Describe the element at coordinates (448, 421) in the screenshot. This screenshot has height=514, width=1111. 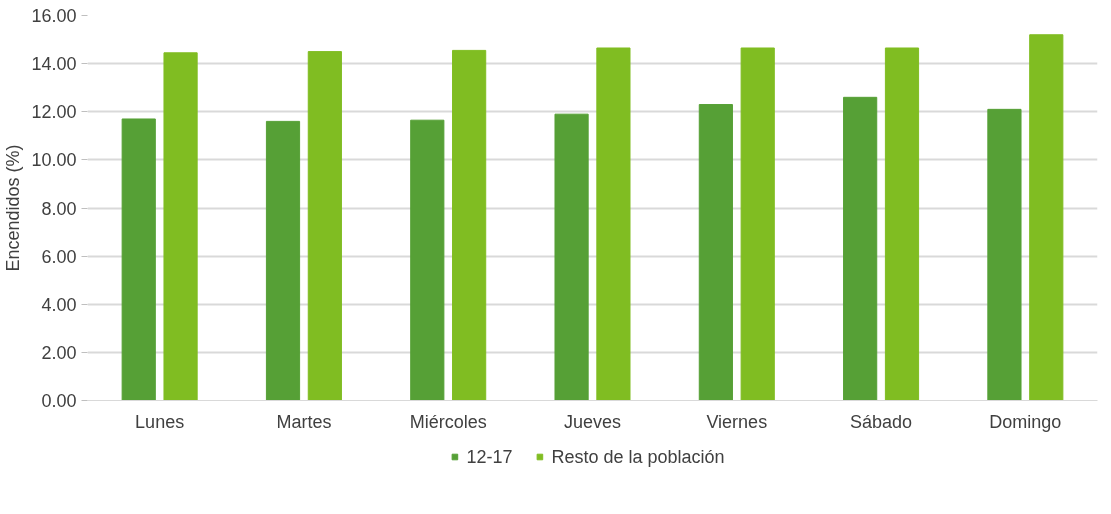
I see `x-tick-label: Miércoles` at that location.